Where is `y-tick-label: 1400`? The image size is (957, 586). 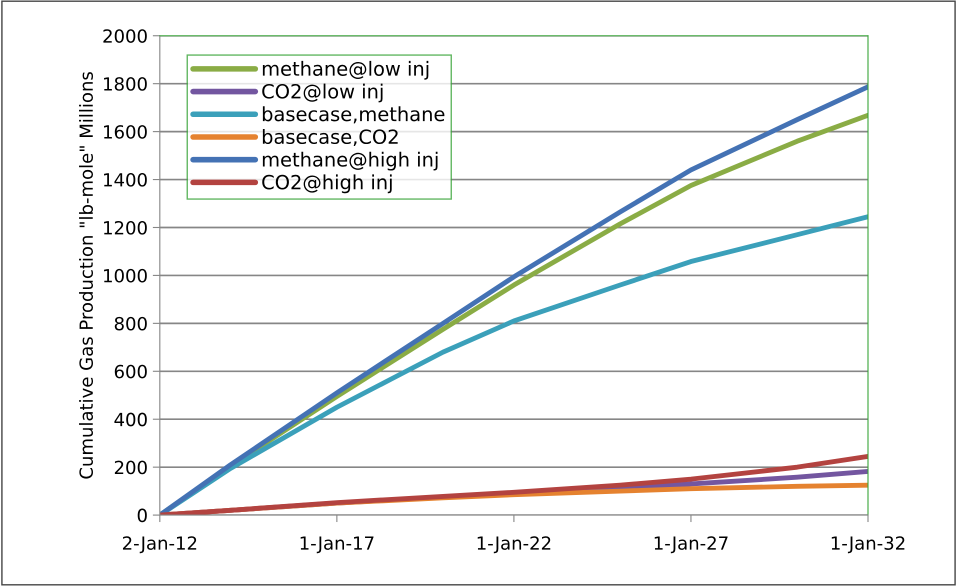
y-tick-label: 1400 is located at coordinates (125, 180).